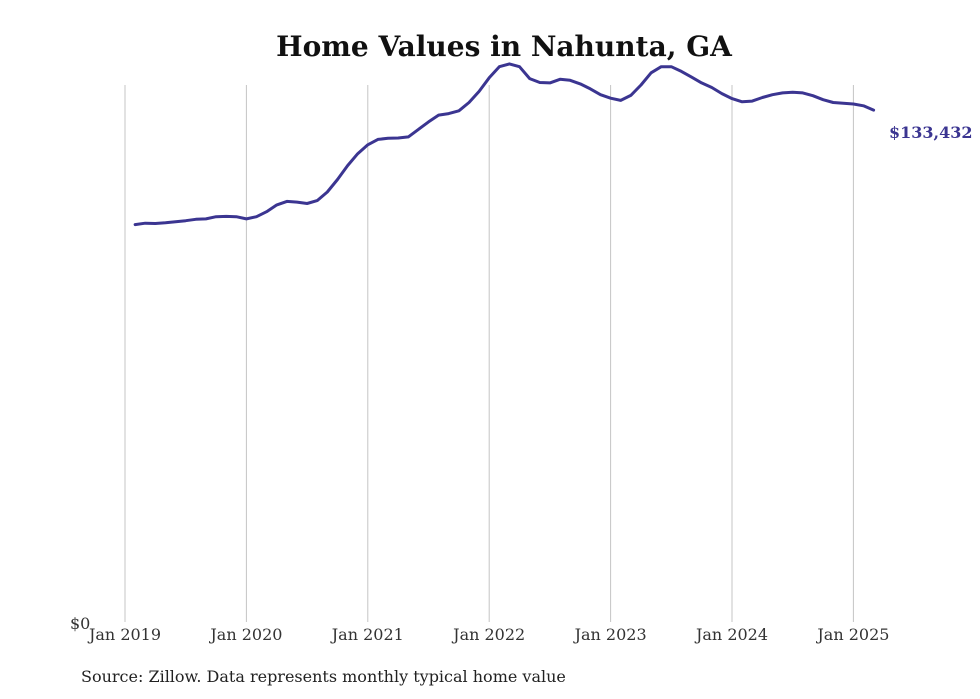  Describe the element at coordinates (852, 634) in the screenshot. I see `x-tick-label: Jan 2025` at that location.